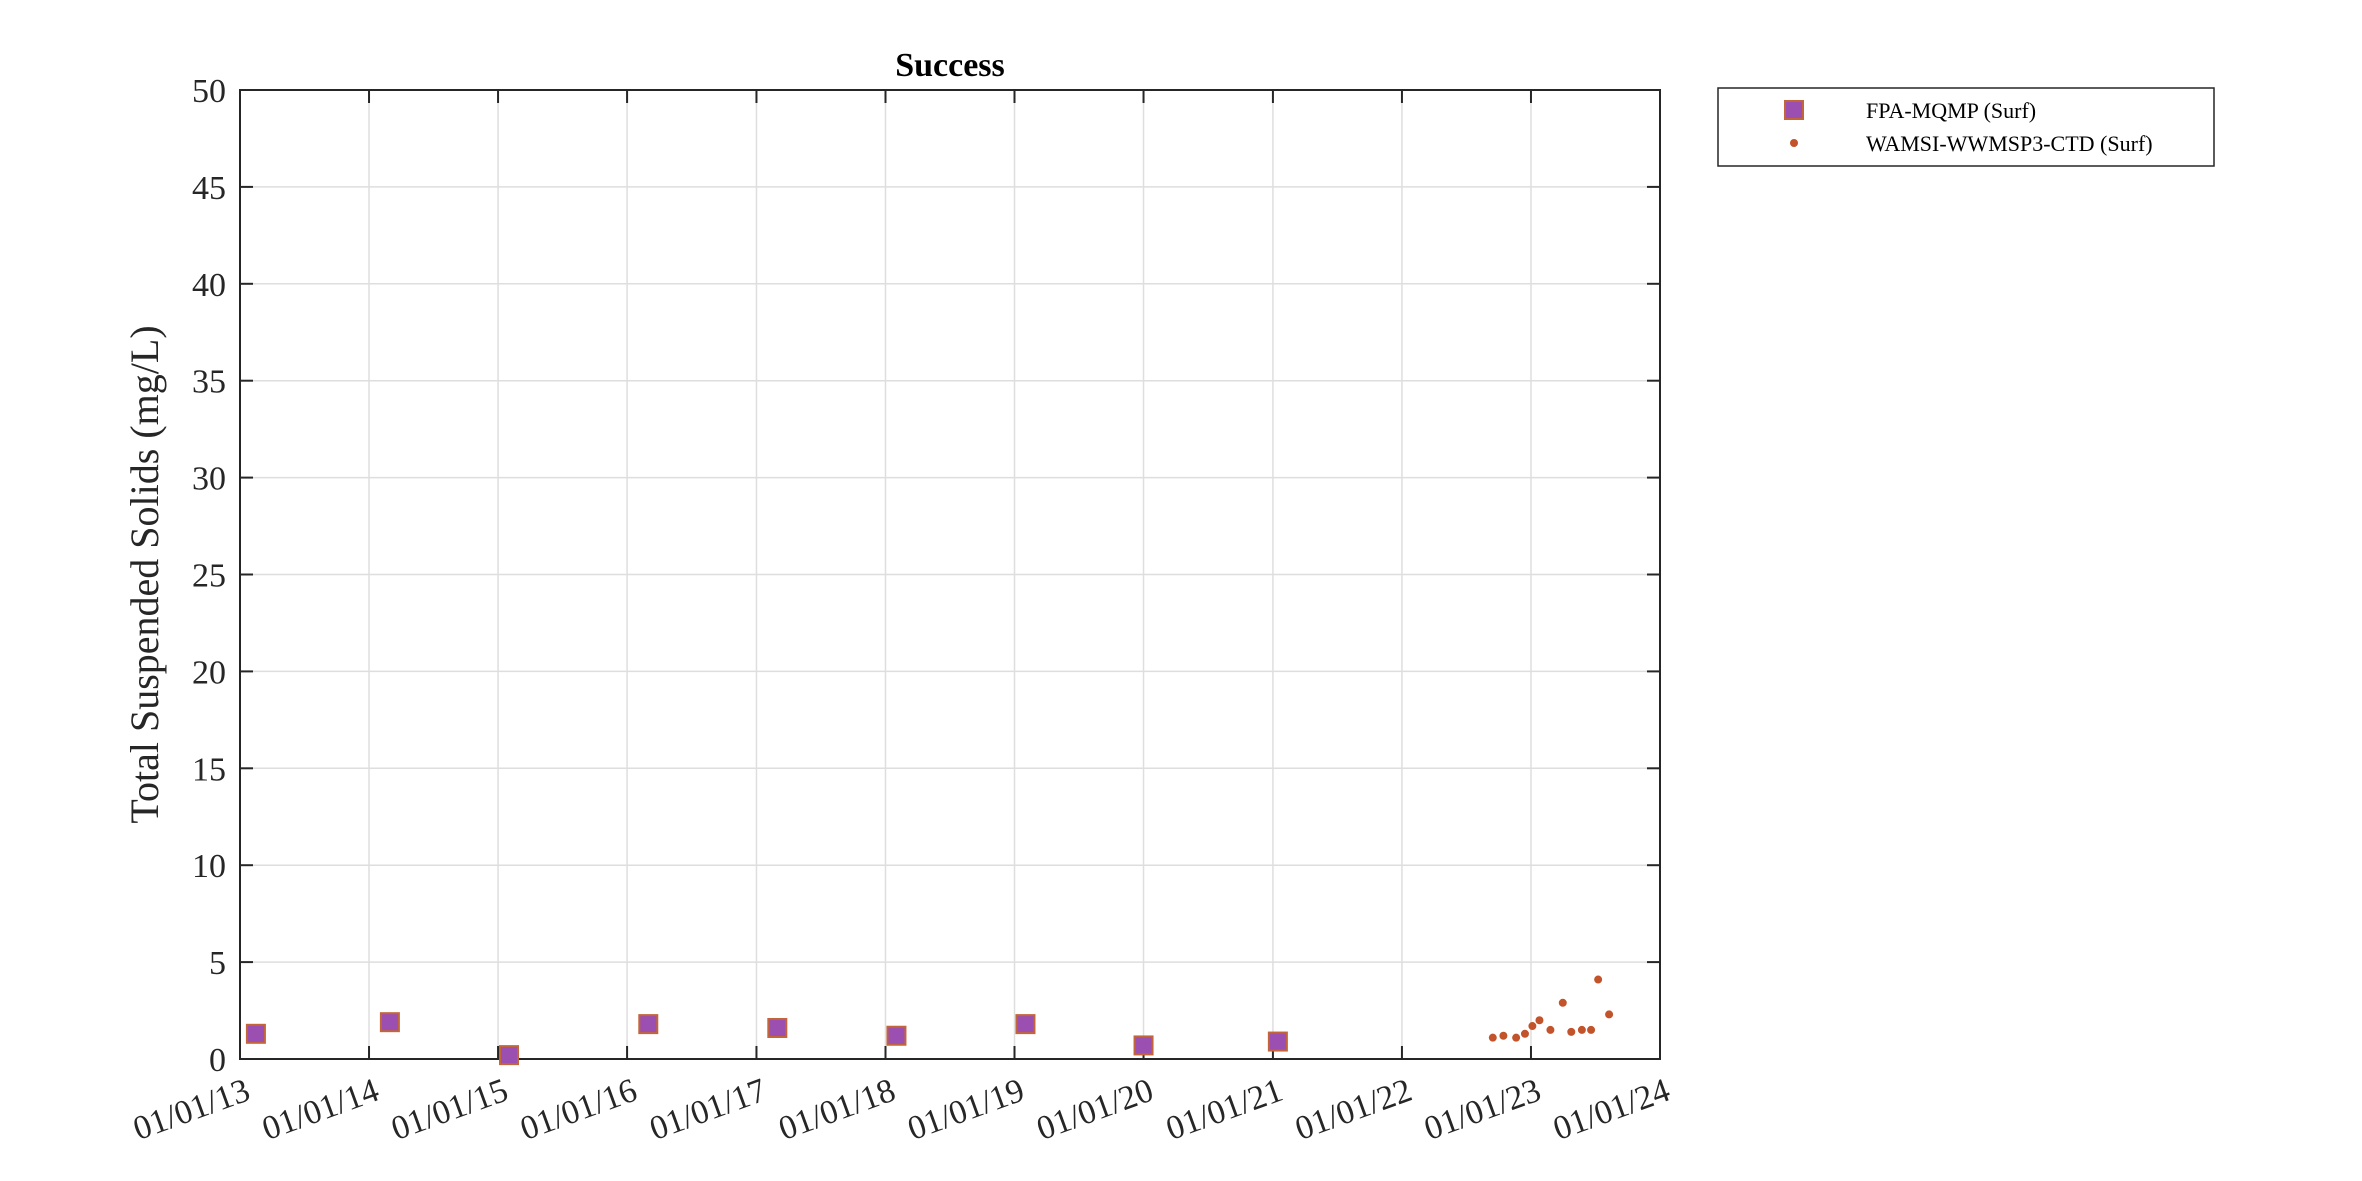  What do you see at coordinates (1794, 110) in the screenshot?
I see `legend-marker-square` at bounding box center [1794, 110].